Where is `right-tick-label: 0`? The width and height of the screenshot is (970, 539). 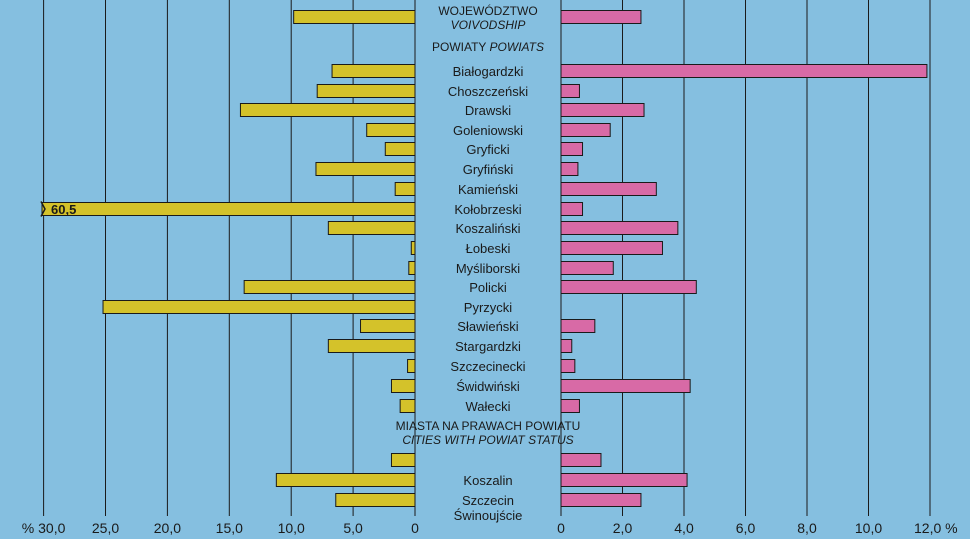 right-tick-label: 0 is located at coordinates (561, 528).